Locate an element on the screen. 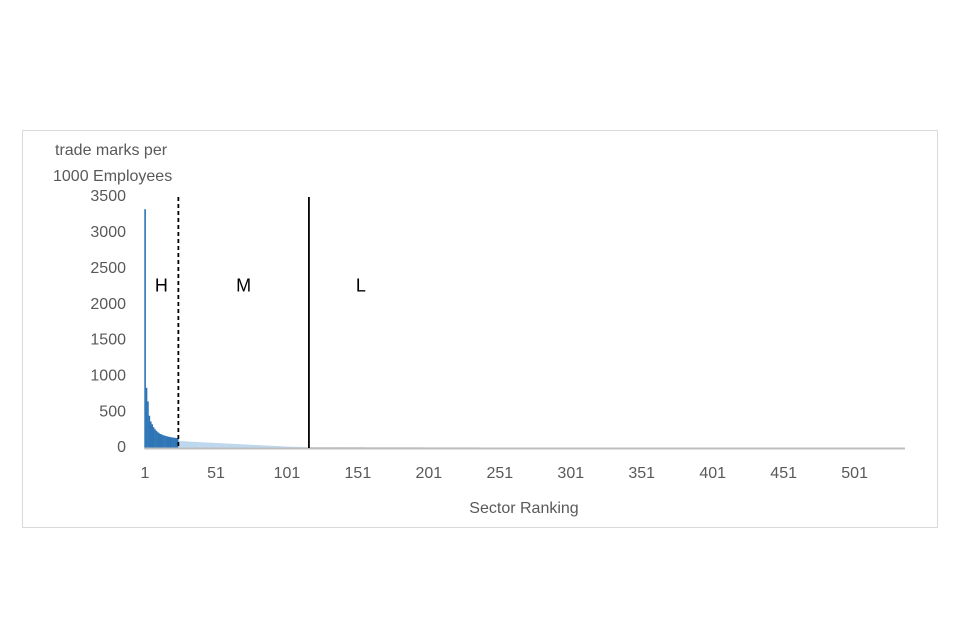  x-tick-label: 401 is located at coordinates (712, 473).